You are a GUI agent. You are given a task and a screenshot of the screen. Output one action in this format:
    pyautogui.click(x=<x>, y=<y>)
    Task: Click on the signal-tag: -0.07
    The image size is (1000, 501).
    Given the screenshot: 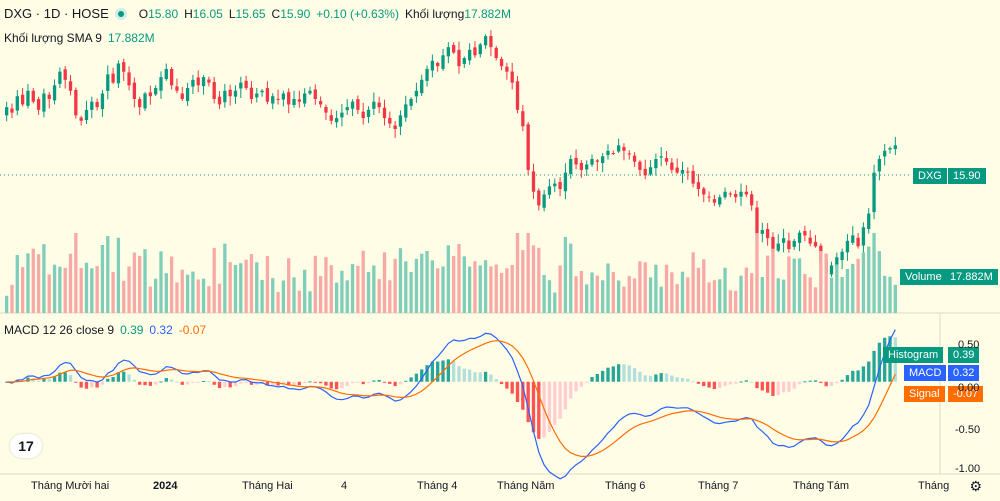 What is the action you would take?
    pyautogui.click(x=966, y=394)
    